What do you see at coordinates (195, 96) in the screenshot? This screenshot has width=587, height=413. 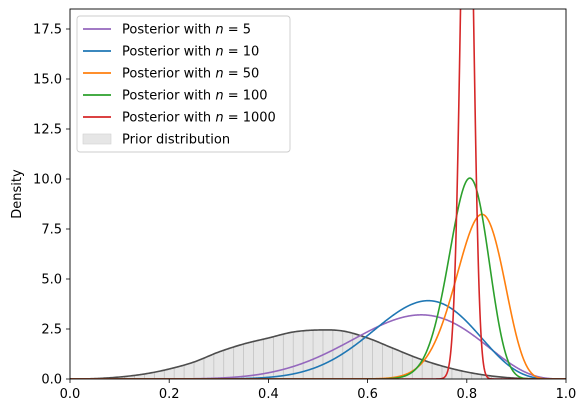 I see `legend-label: Posterior with n = 100` at bounding box center [195, 96].